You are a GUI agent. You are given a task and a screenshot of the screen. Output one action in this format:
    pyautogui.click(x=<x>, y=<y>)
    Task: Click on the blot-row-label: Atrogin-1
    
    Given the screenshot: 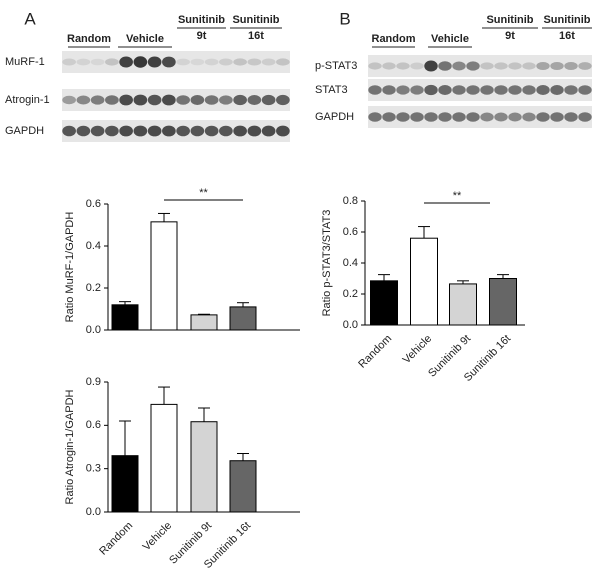 What is the action you would take?
    pyautogui.click(x=27, y=100)
    